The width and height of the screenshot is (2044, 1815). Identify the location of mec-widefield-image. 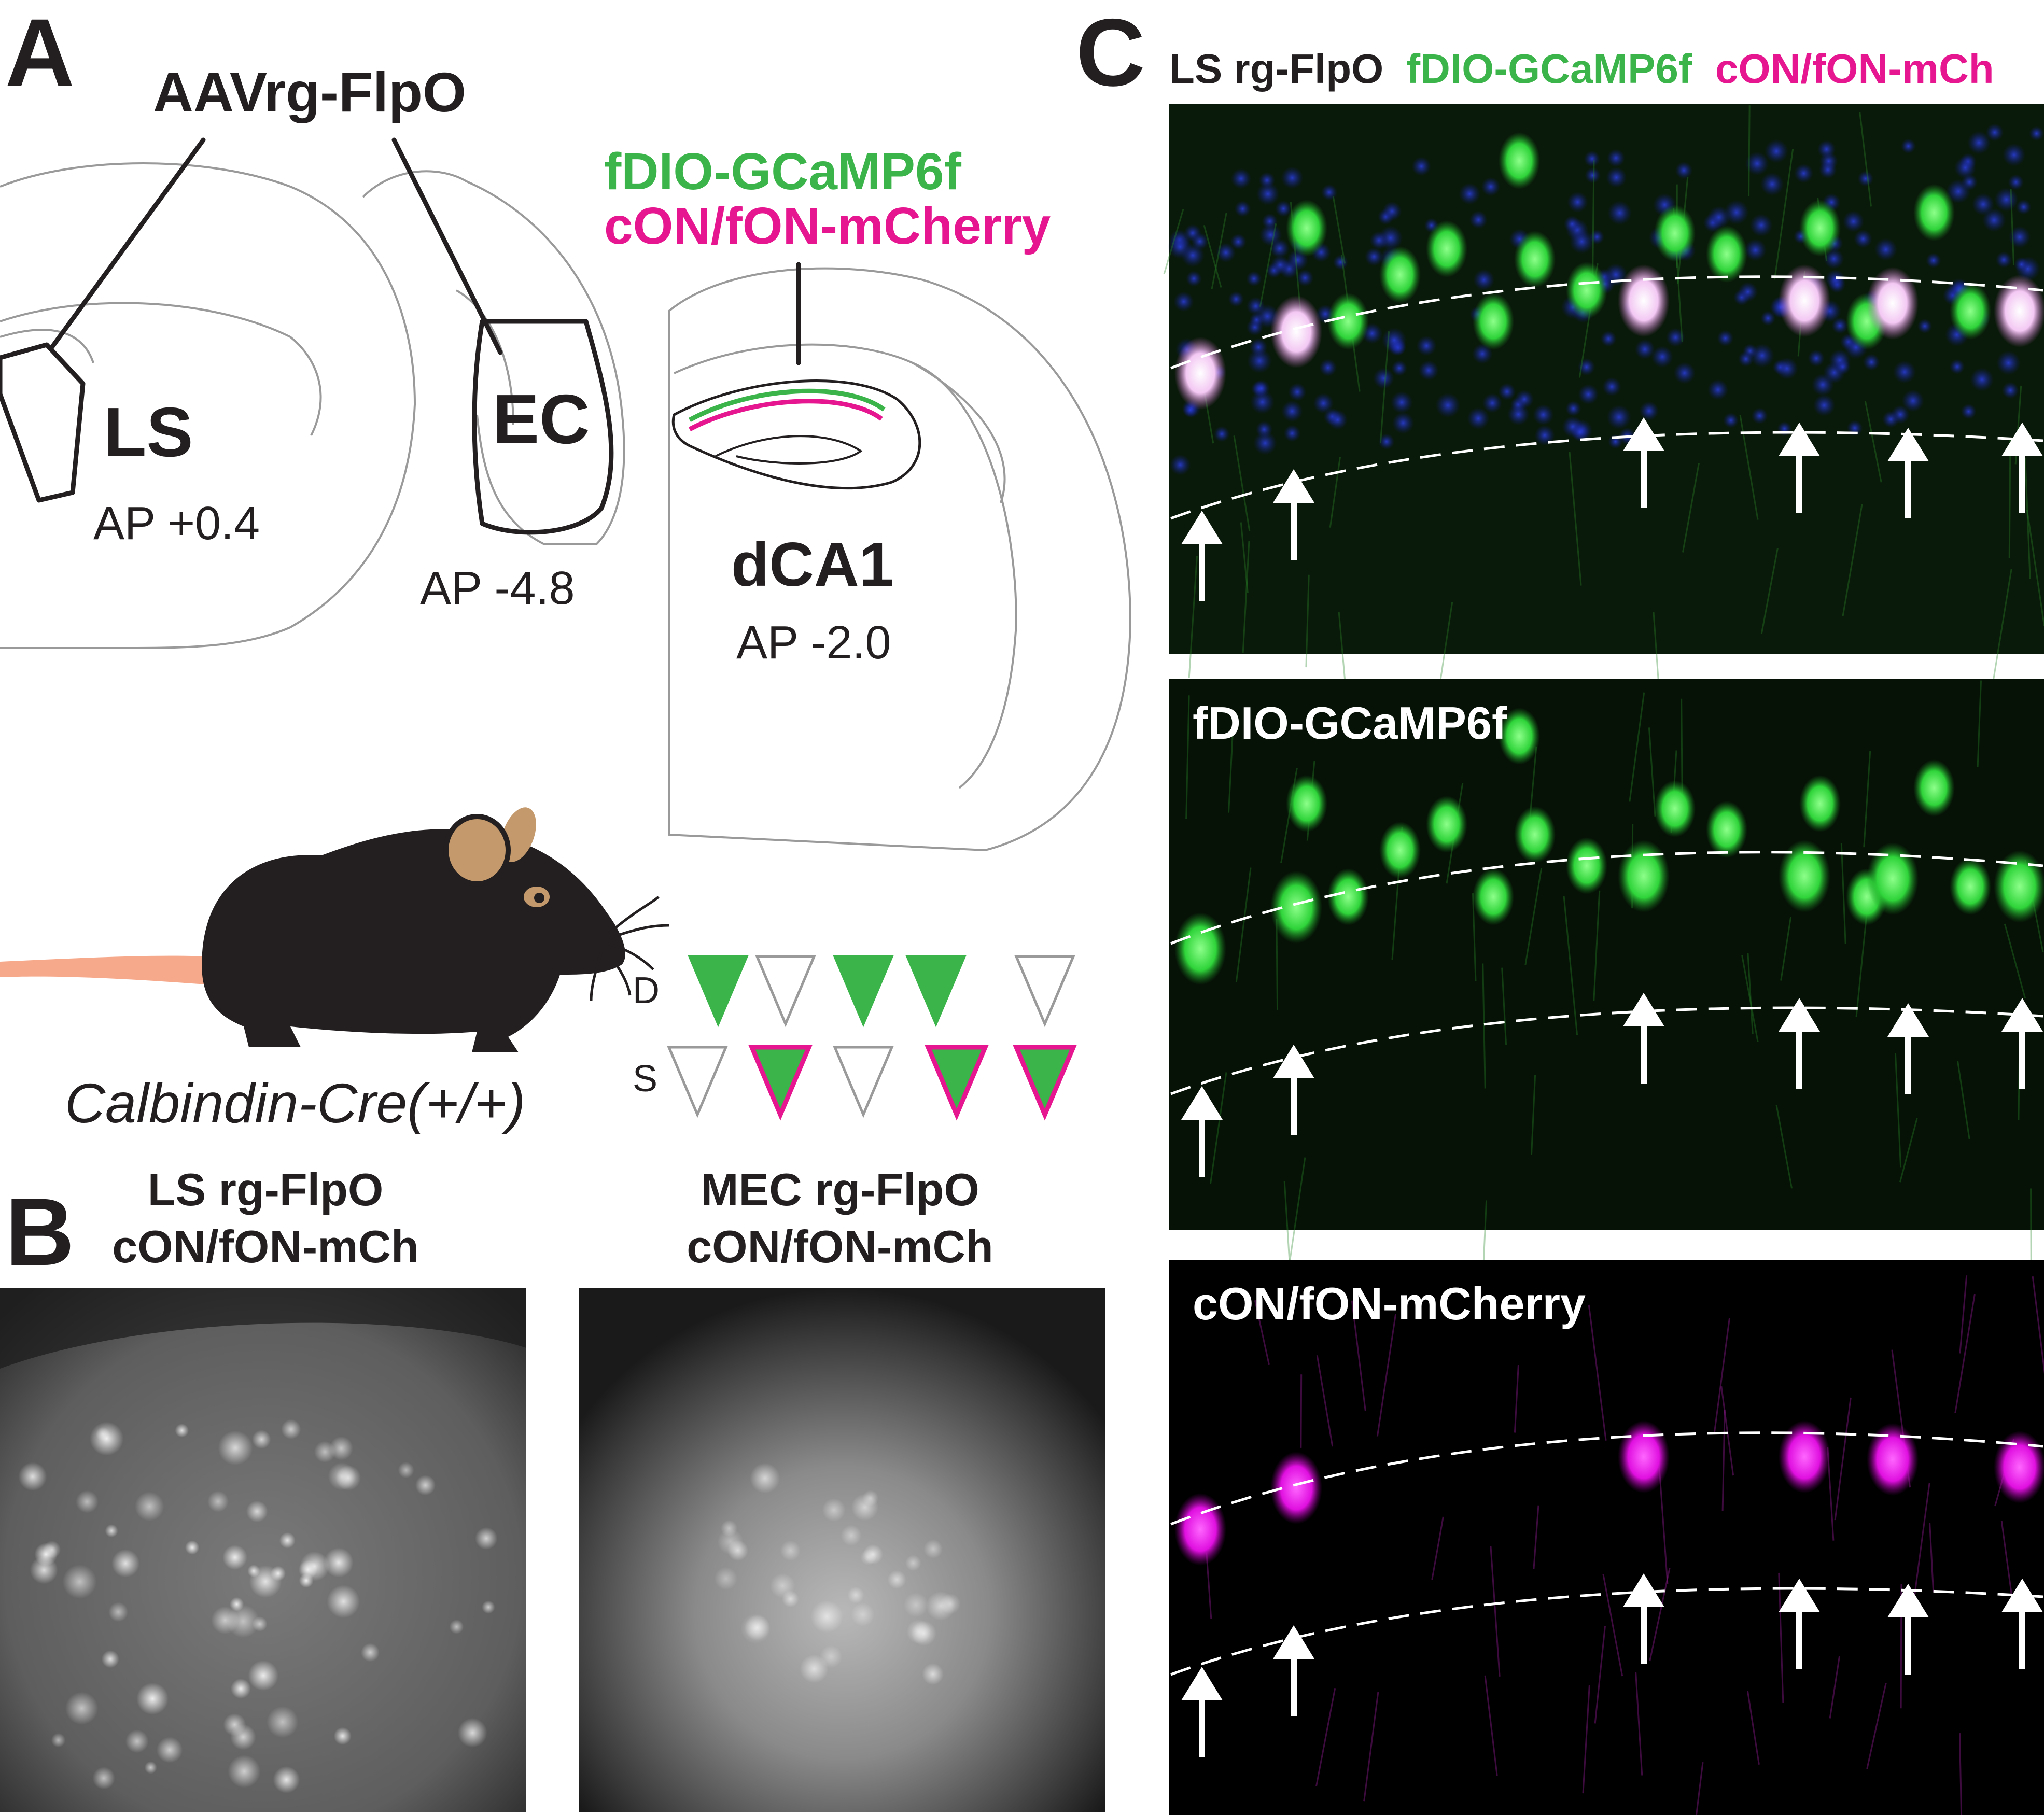
(842, 1550).